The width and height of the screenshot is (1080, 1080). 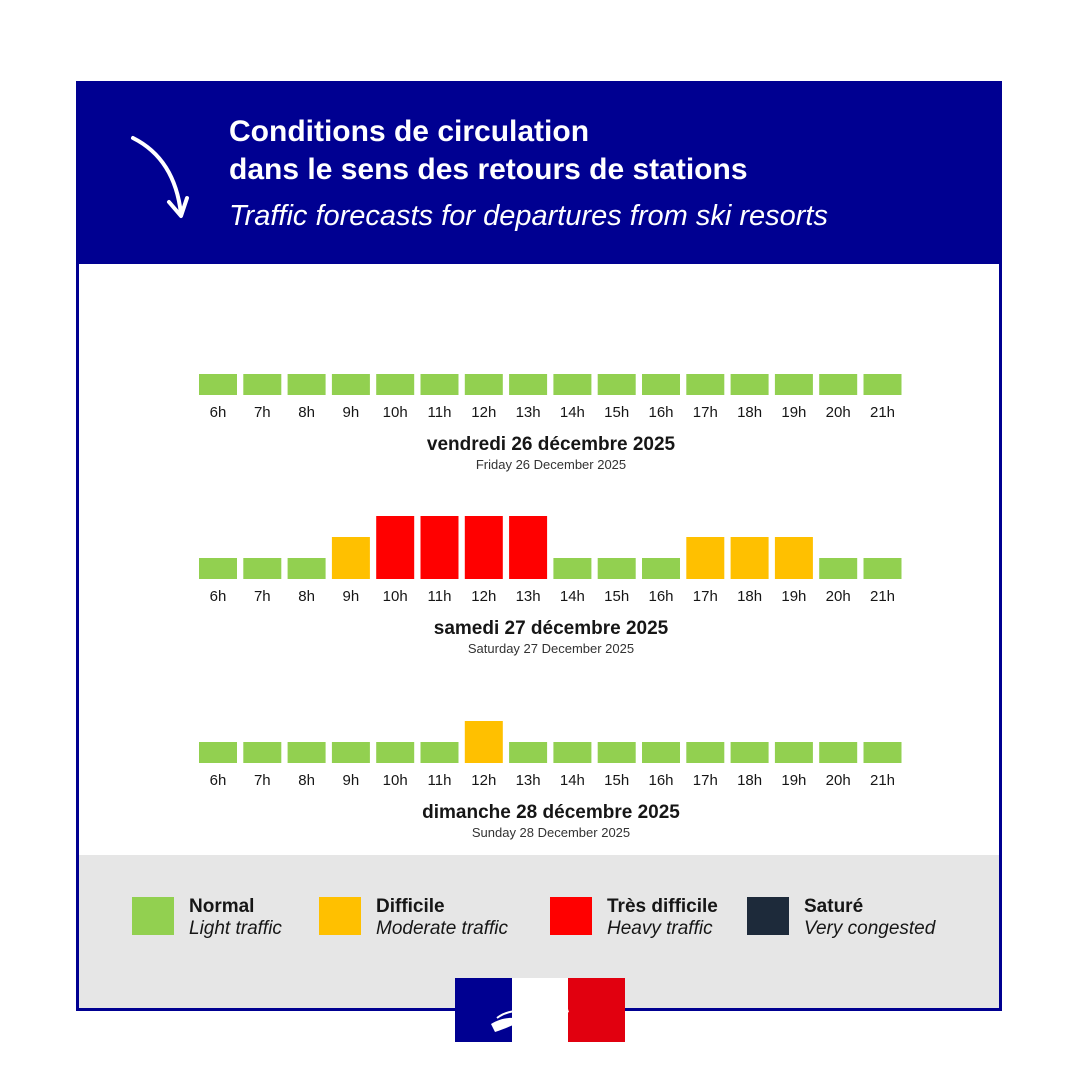 What do you see at coordinates (160, 177) in the screenshot?
I see `curved-arrow-icon` at bounding box center [160, 177].